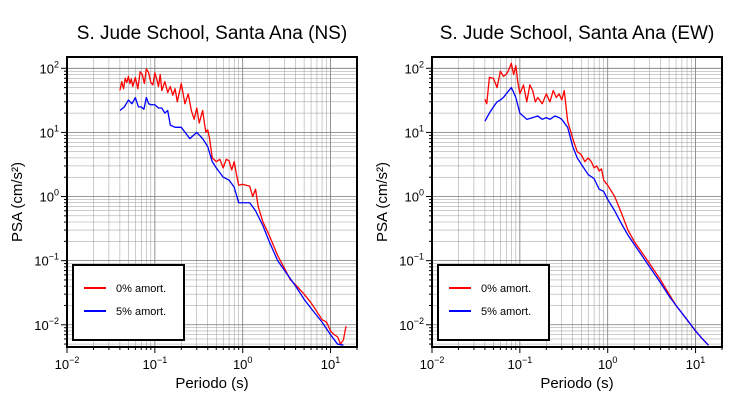  What do you see at coordinates (212, 33) in the screenshot?
I see `chart-title: S. Jude School, Santa Ana (NS)` at bounding box center [212, 33].